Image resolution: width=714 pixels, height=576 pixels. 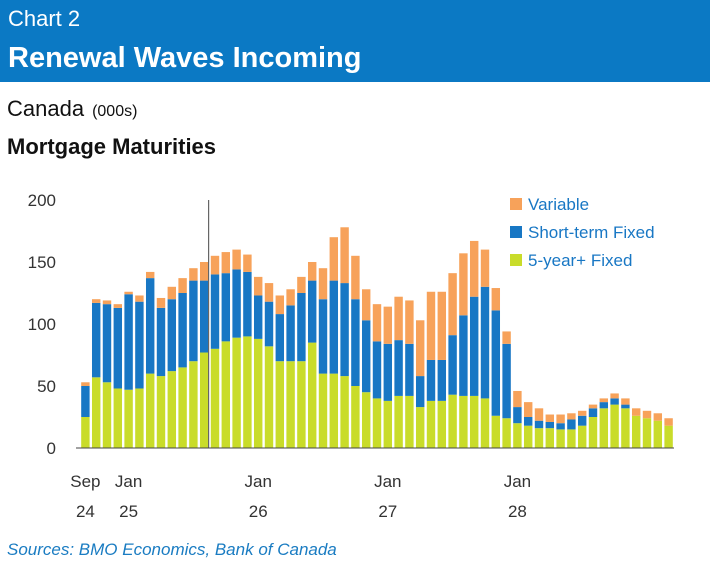 What do you see at coordinates (51, 448) in the screenshot?
I see `y-tick-label: 0` at bounding box center [51, 448].